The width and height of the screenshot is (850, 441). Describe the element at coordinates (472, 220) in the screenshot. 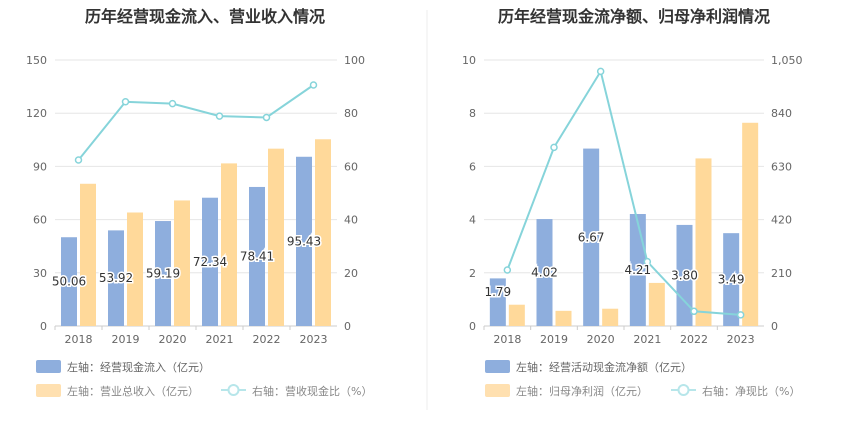

I see `y-left-tick-label: 4` at that location.